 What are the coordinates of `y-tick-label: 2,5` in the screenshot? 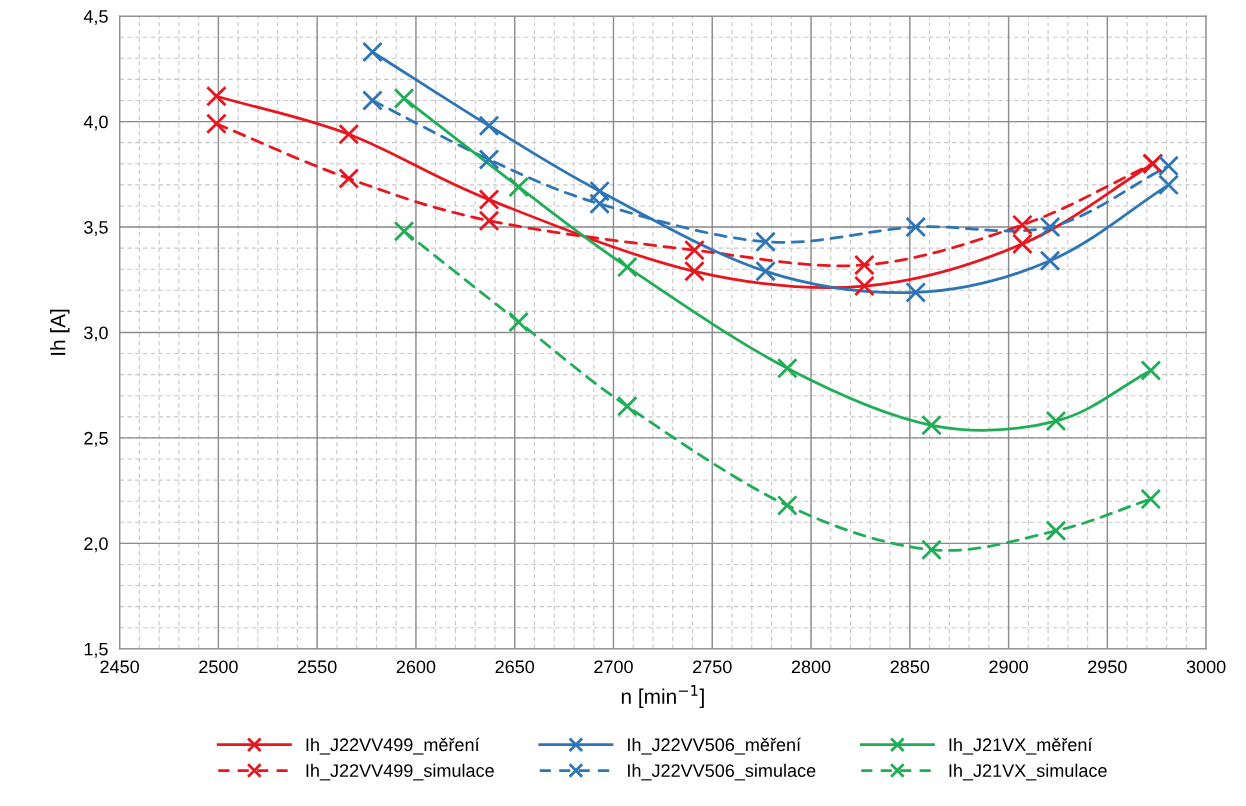 It's located at (96, 439).